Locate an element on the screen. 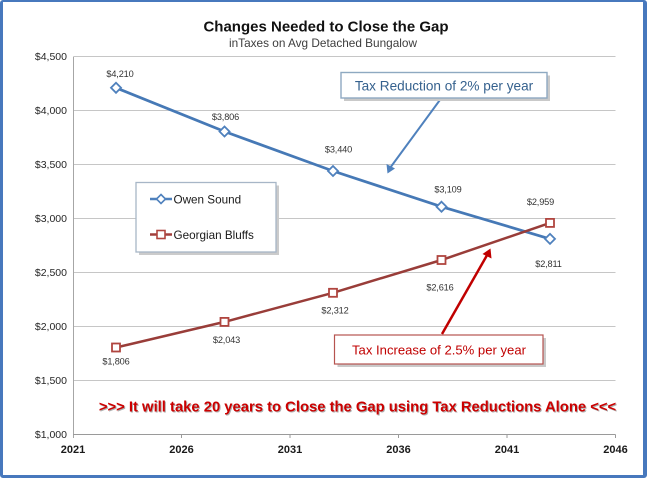 Image resolution: width=647 pixels, height=478 pixels. svg-text: Owen Sound is located at coordinates (208, 200).